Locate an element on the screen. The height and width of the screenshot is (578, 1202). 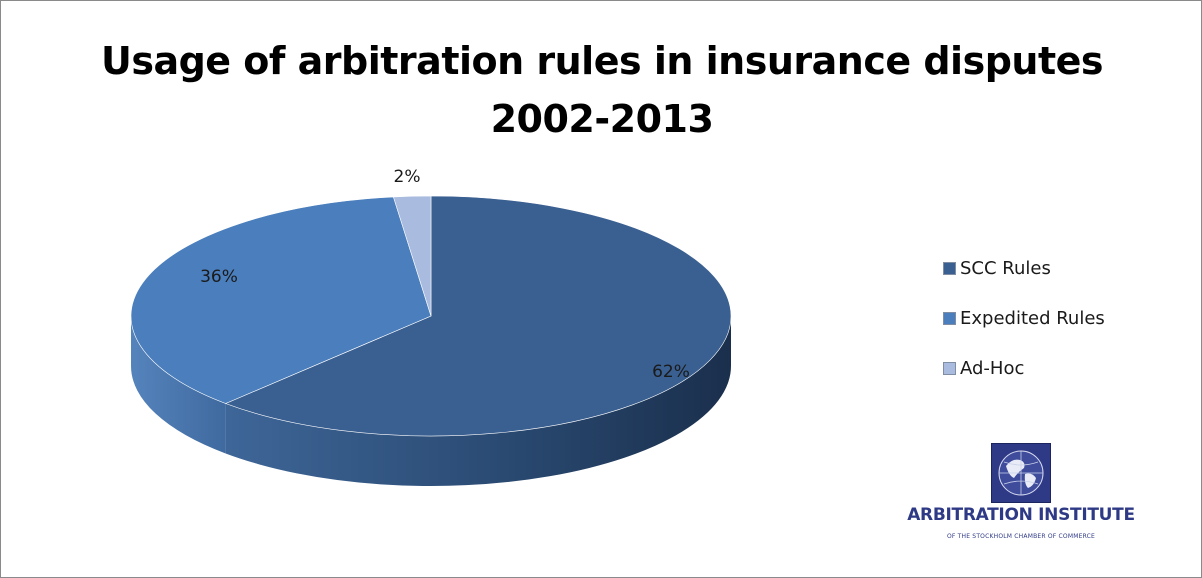
legend-item-expedited-rules: Expedited Rules is located at coordinates (1024, 318).